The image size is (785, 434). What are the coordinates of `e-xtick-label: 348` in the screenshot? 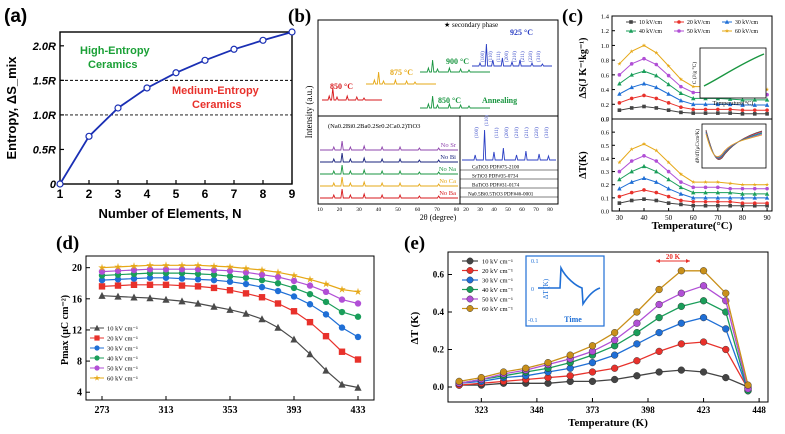 It's located at (537, 410).